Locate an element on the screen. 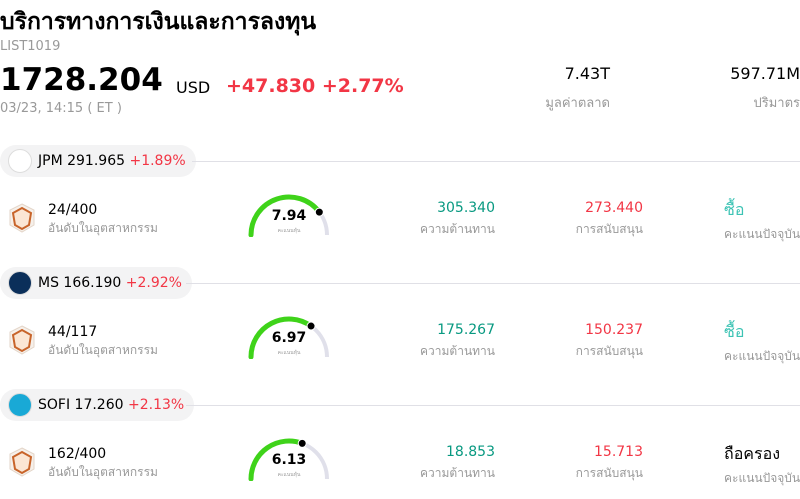  industry-rank: 24/400 is located at coordinates (73, 210).